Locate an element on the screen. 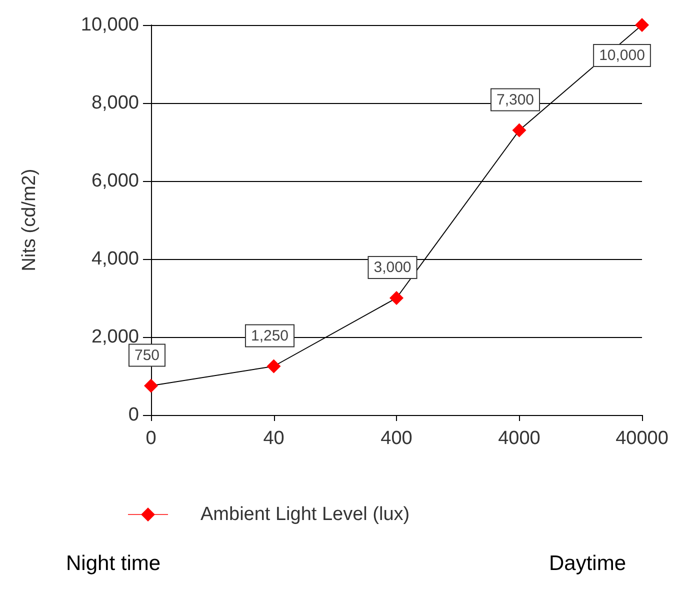  data-label: 10,000 is located at coordinates (622, 55).